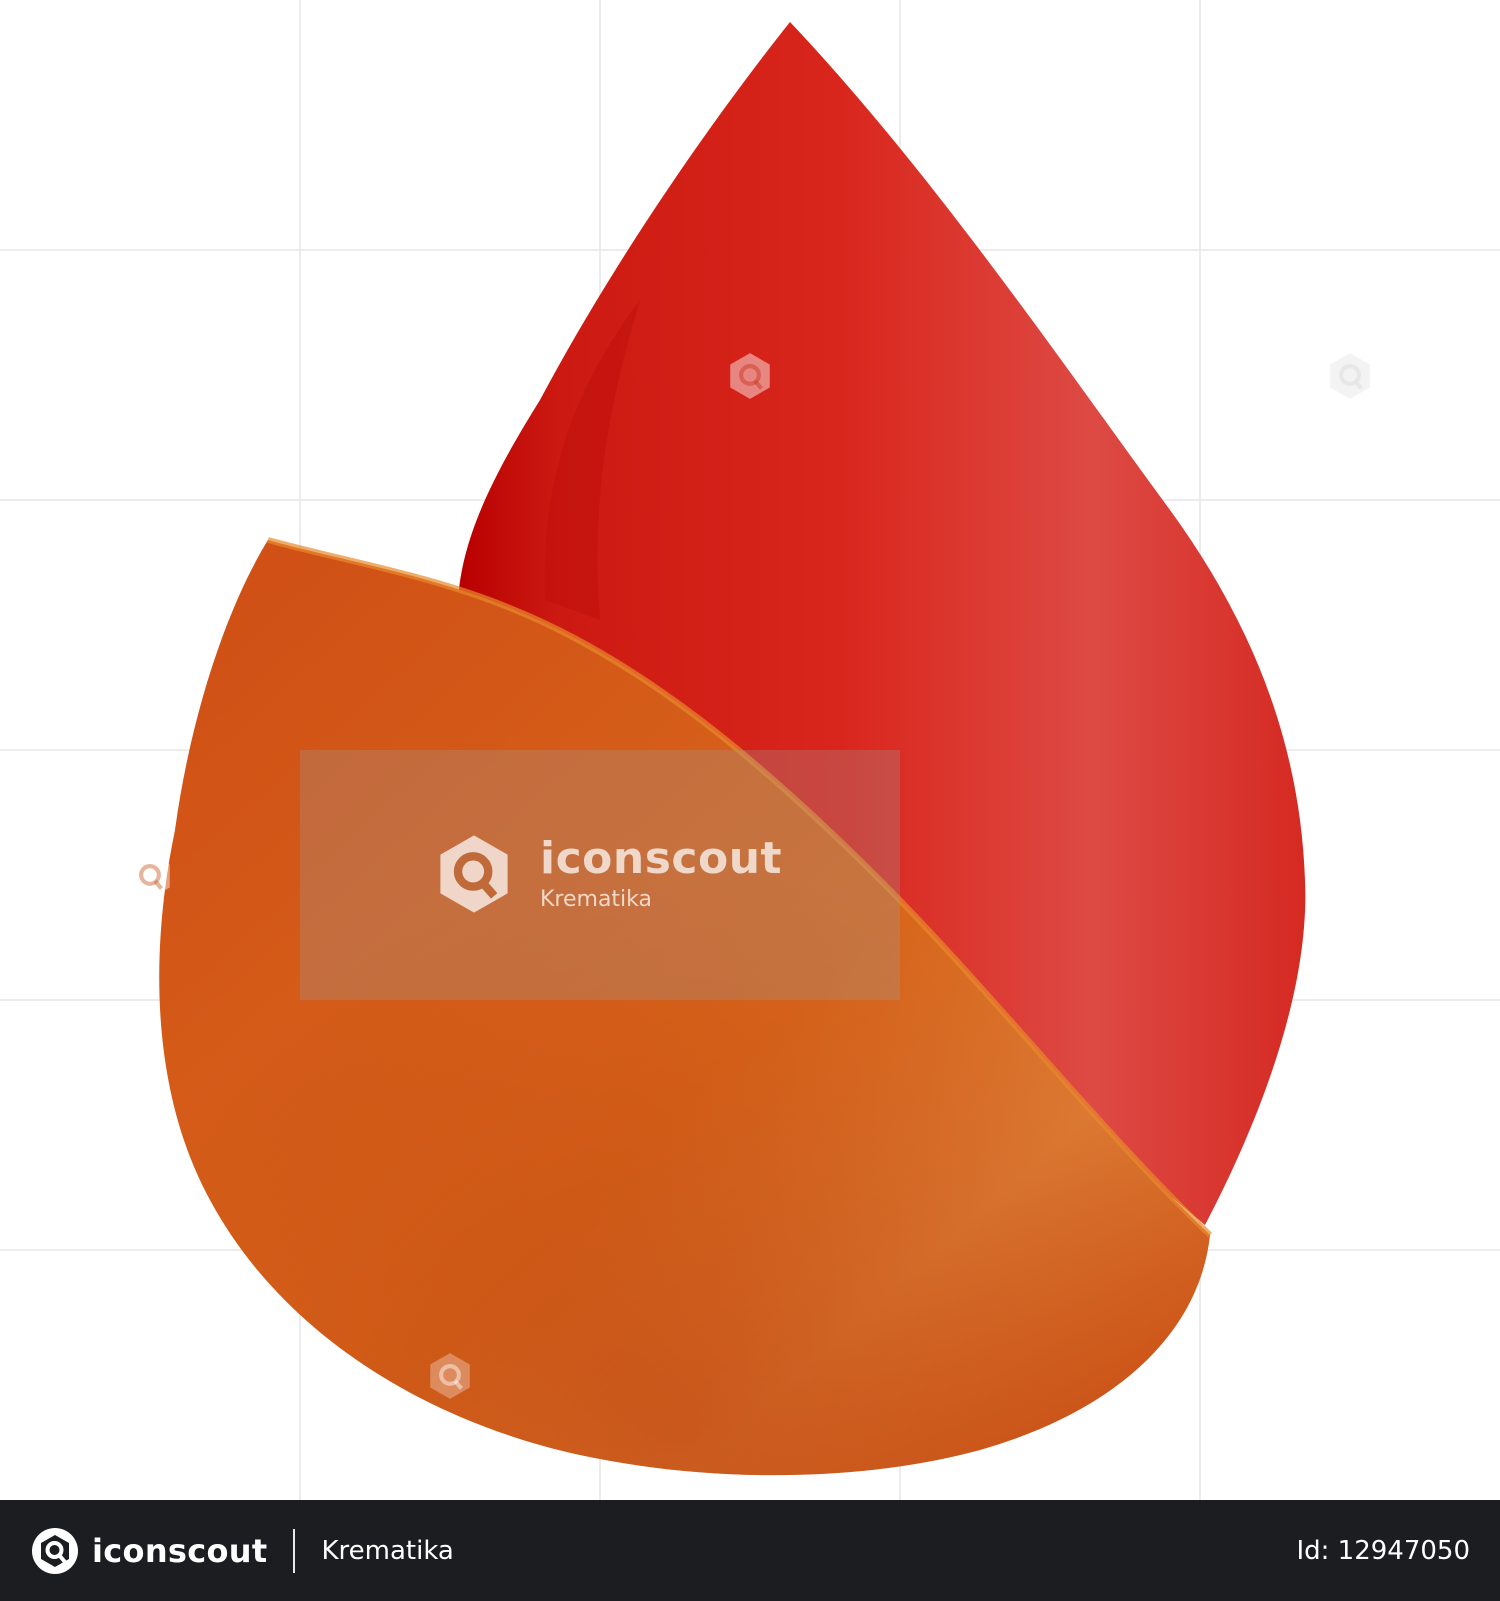  What do you see at coordinates (1383, 1550) in the screenshot?
I see `footer-asset-id: Id: 12947050` at bounding box center [1383, 1550].